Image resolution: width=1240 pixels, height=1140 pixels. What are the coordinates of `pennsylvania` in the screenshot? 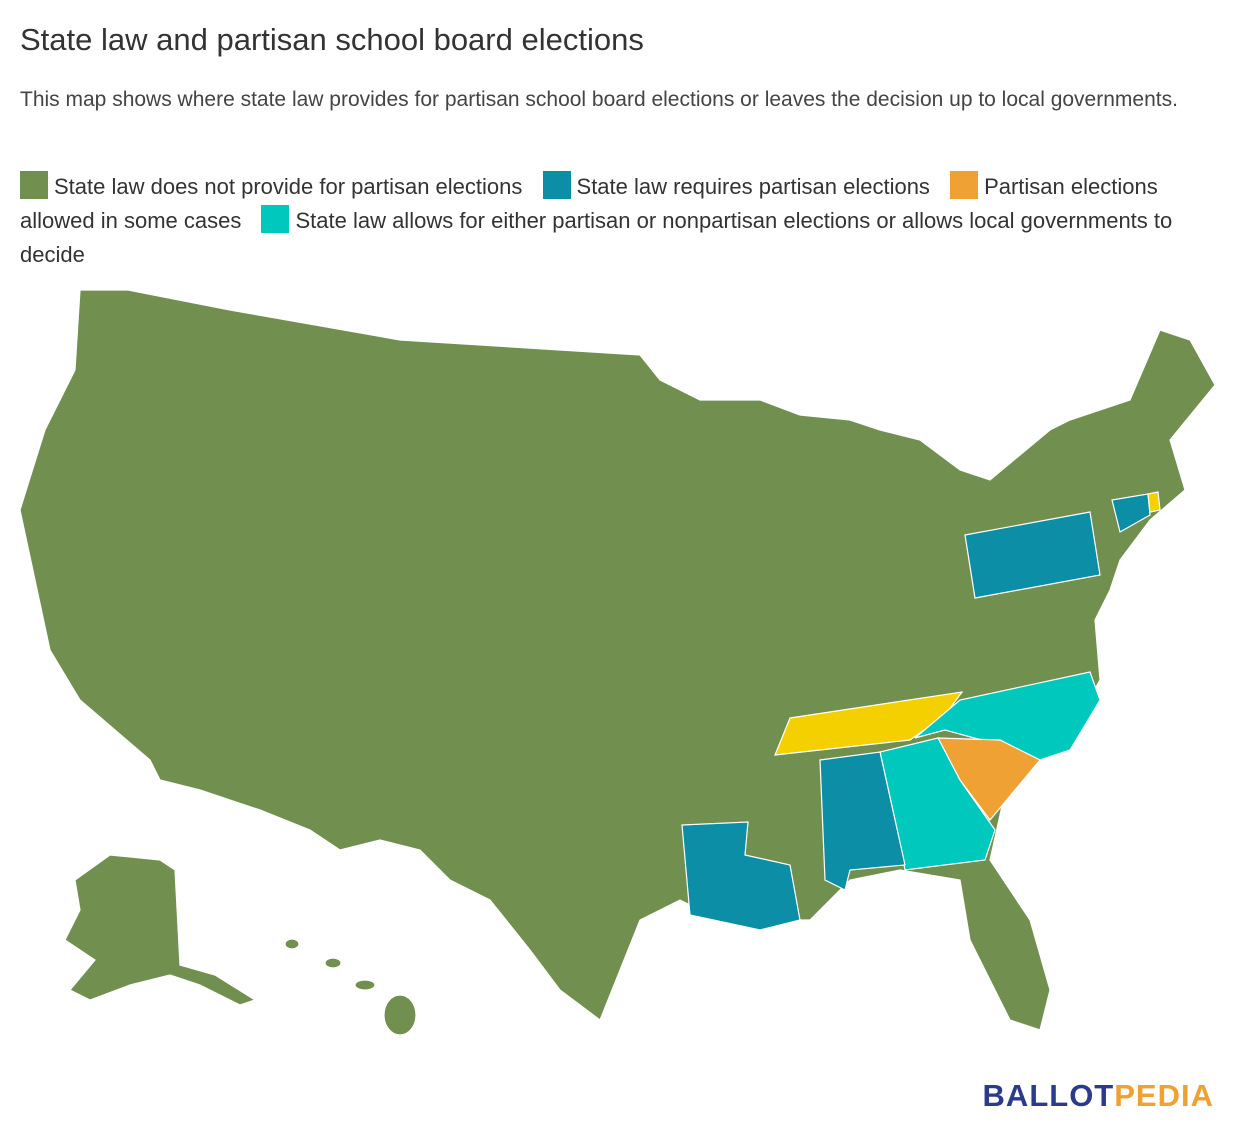 It's located at (1032, 555).